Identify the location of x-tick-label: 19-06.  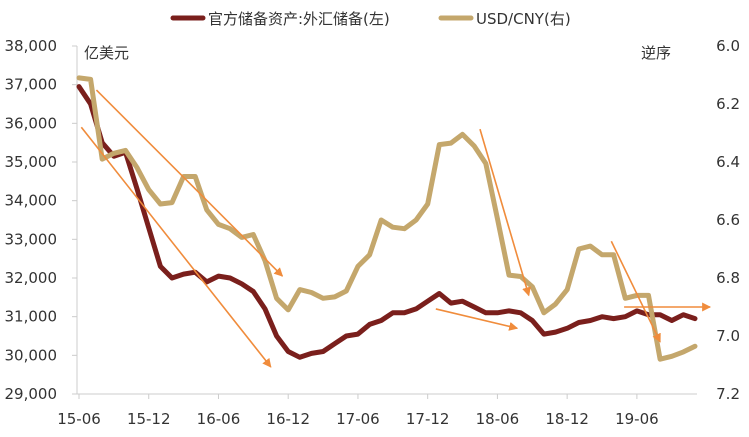
(637, 419).